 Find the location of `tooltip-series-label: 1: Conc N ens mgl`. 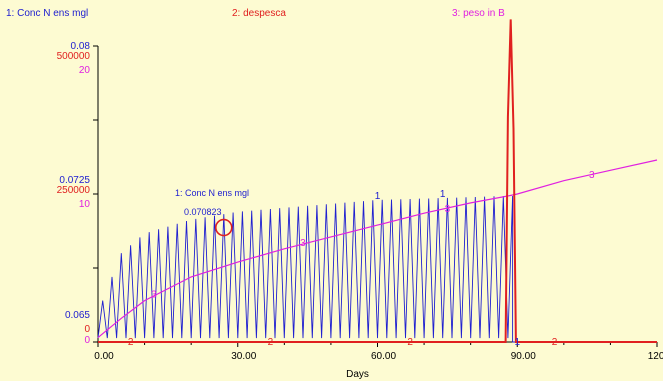

tooltip-series-label: 1: Conc N ens mgl is located at coordinates (212, 193).